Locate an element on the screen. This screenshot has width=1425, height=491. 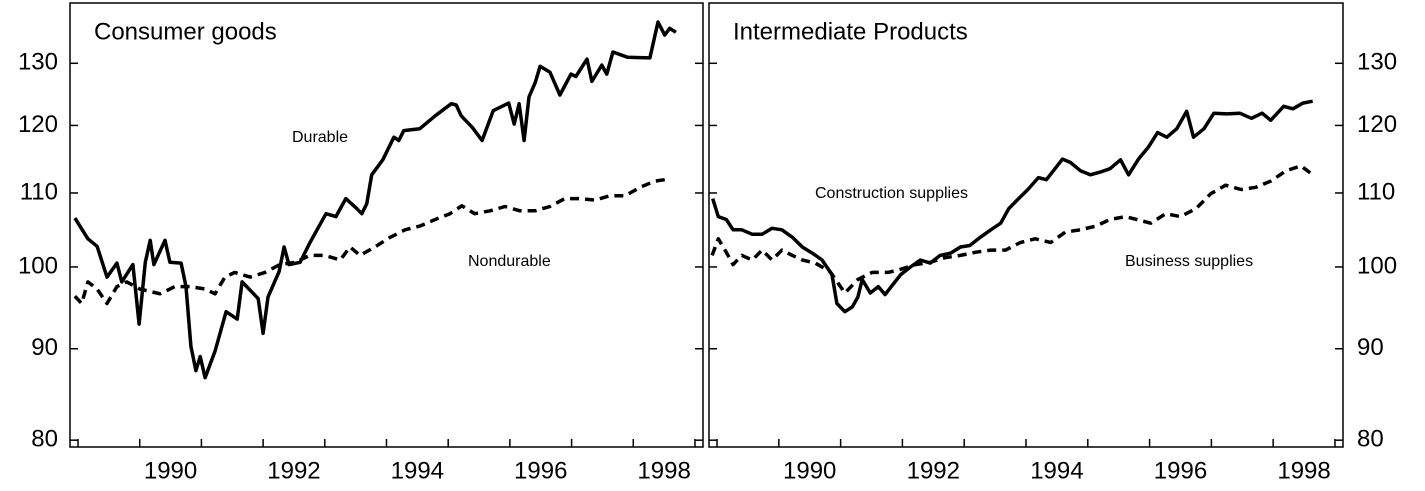
panel-title: Intermediate Products is located at coordinates (850, 31).